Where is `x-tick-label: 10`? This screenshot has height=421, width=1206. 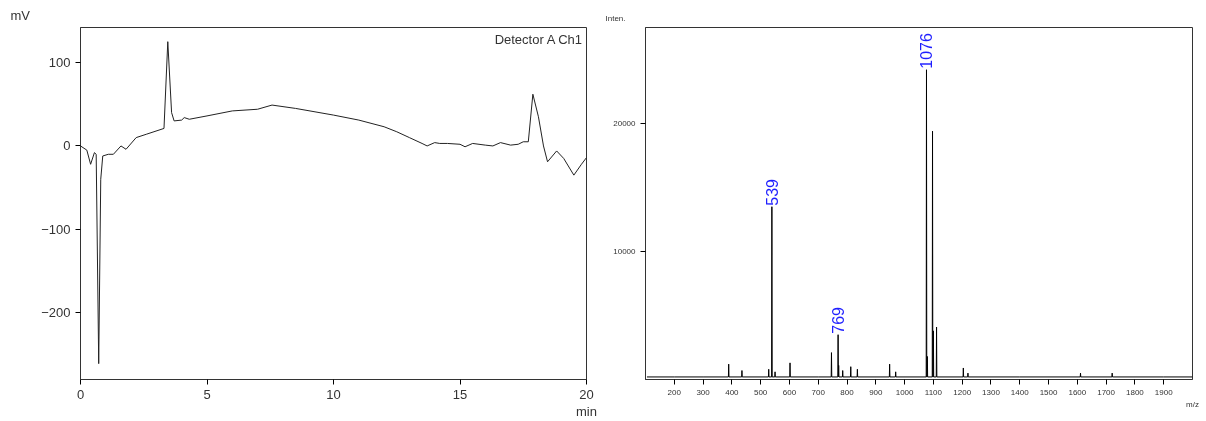 x-tick-label: 10 is located at coordinates (333, 394).